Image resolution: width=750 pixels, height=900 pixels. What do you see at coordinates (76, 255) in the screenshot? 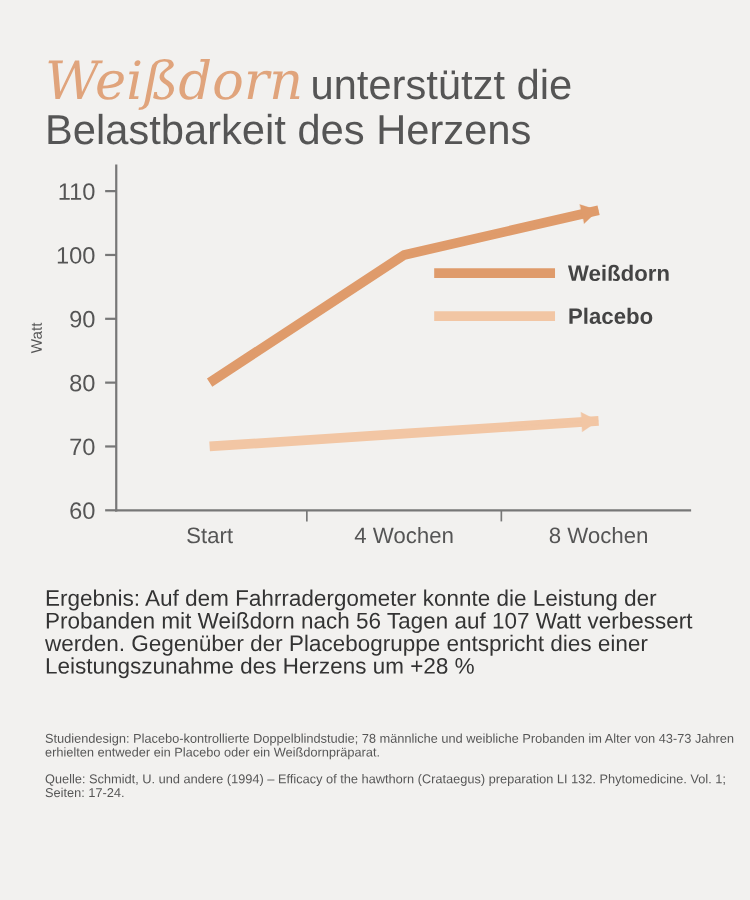
I see `y-tick-label: 100` at bounding box center [76, 255].